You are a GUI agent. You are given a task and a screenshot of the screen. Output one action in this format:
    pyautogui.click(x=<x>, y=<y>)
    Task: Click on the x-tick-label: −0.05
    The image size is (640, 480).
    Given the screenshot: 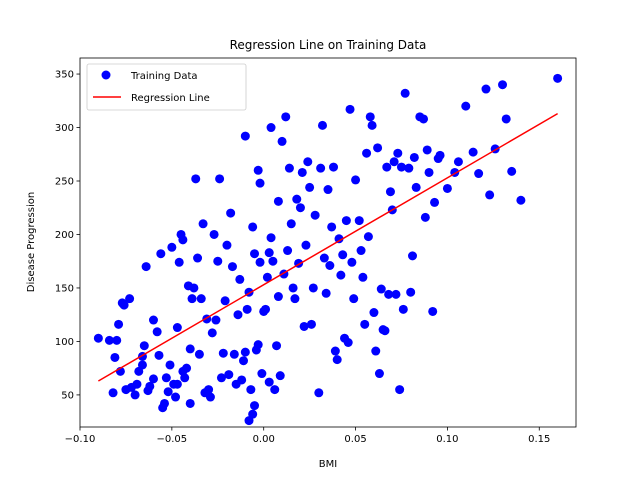 What is the action you would take?
    pyautogui.click(x=172, y=439)
    